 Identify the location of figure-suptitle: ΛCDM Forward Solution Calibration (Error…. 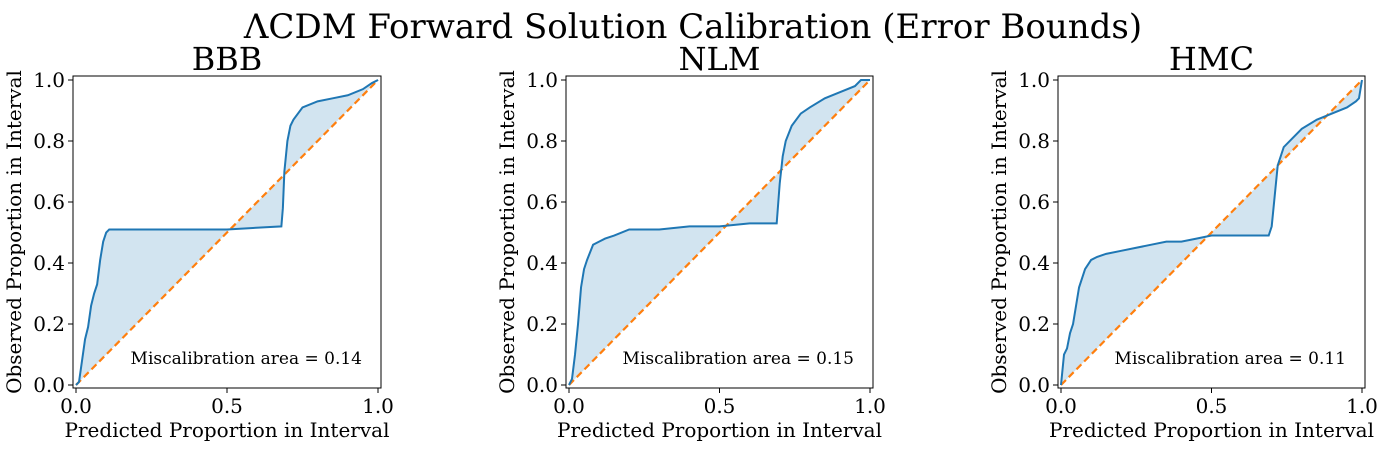
(692, 27).